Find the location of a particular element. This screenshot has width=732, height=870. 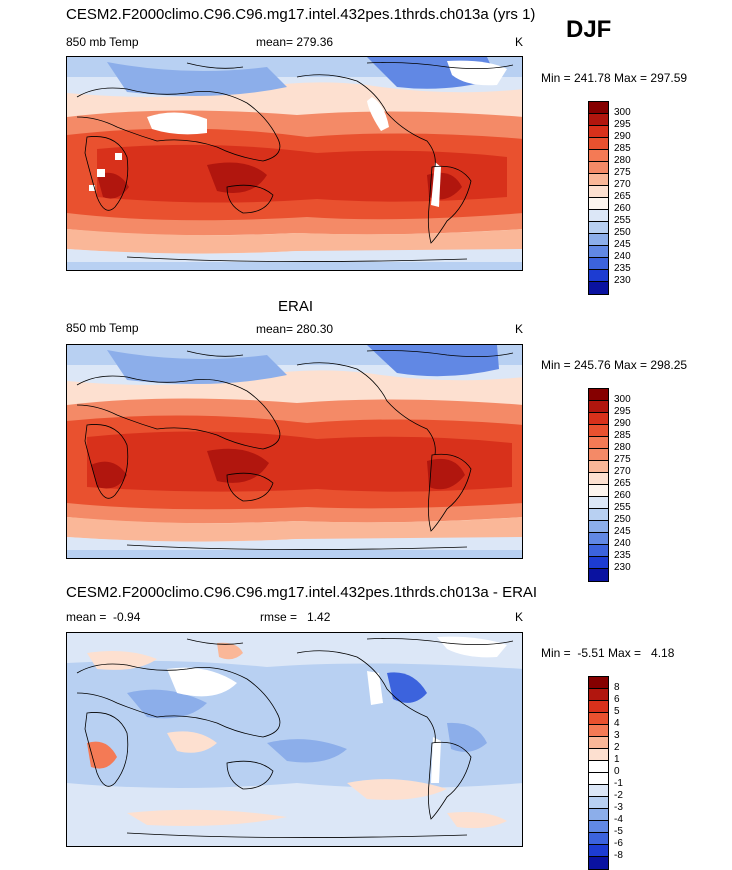

panel1-mean-label: mean= 279.36 is located at coordinates (295, 42).